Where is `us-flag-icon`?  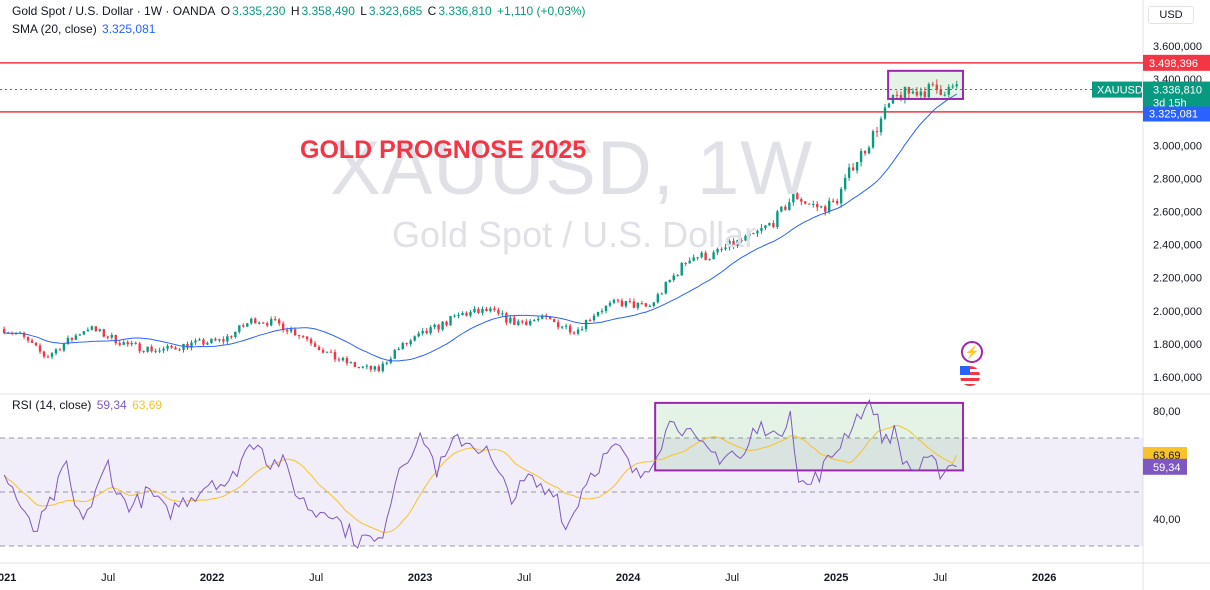
us-flag-icon is located at coordinates (970, 376).